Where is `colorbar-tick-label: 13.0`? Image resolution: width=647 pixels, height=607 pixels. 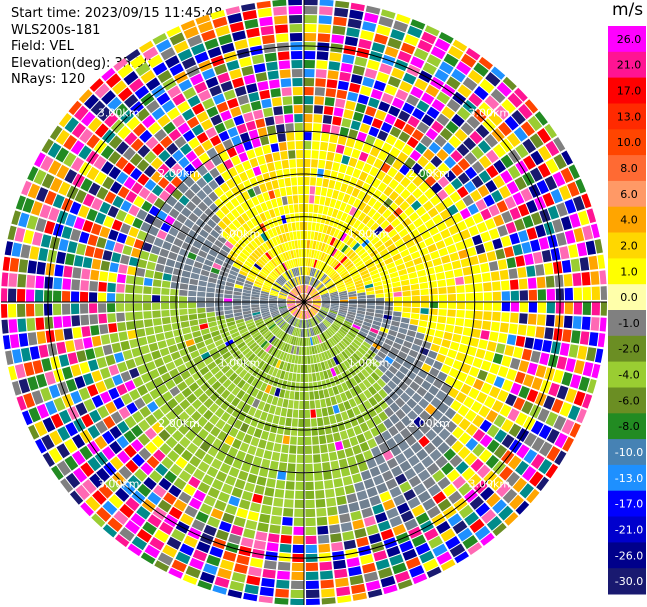 colorbar-tick-label: 13.0 is located at coordinates (629, 116).